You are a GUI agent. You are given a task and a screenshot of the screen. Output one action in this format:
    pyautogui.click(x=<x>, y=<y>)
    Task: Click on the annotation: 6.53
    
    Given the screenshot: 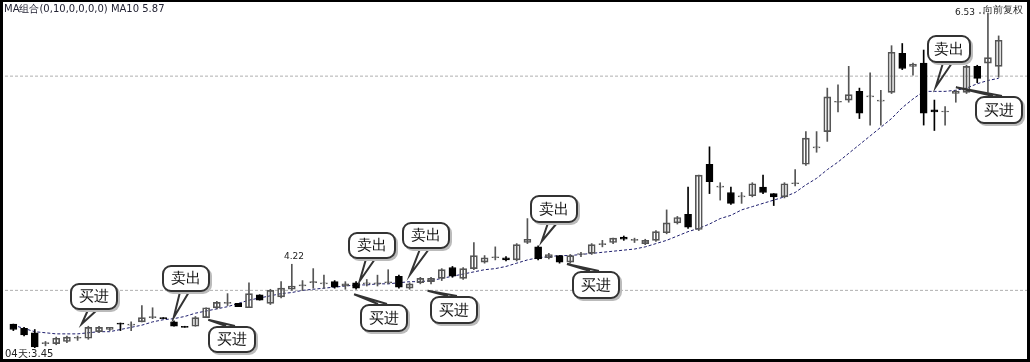 What is the action you would take?
    pyautogui.click(x=965, y=12)
    